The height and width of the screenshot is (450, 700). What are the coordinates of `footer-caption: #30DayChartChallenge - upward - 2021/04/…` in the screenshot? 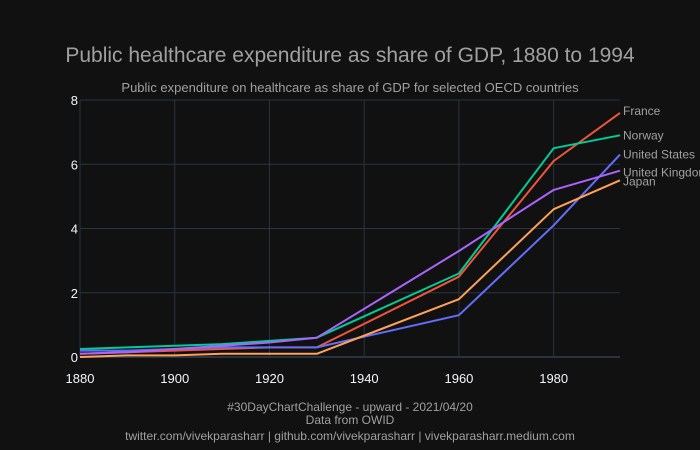 It's located at (350, 407).